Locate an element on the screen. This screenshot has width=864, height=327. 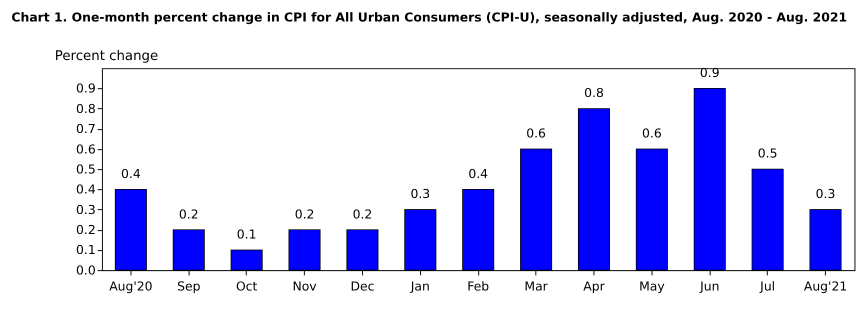
y-axis-title: Percent change is located at coordinates (106, 56).